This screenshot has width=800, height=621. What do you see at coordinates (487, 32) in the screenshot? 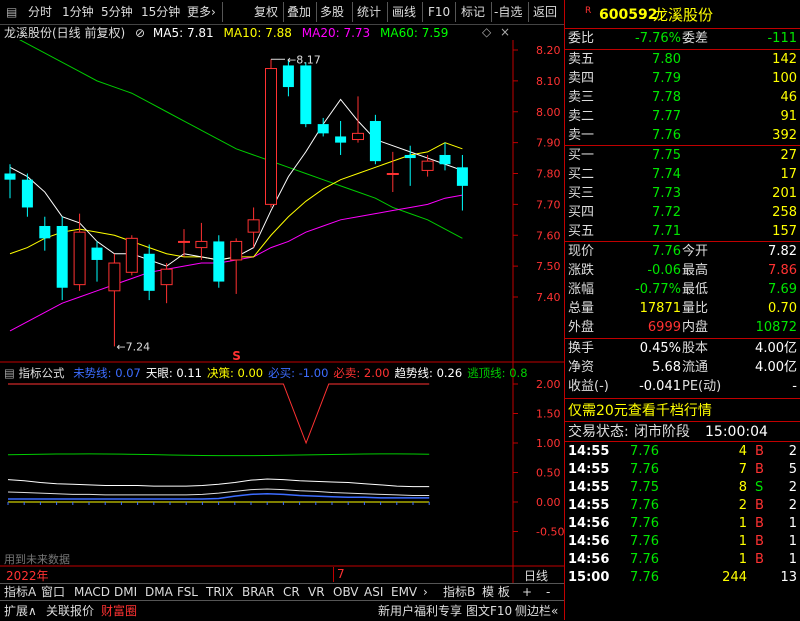
I see `diamond-icon: ◇` at bounding box center [487, 32].